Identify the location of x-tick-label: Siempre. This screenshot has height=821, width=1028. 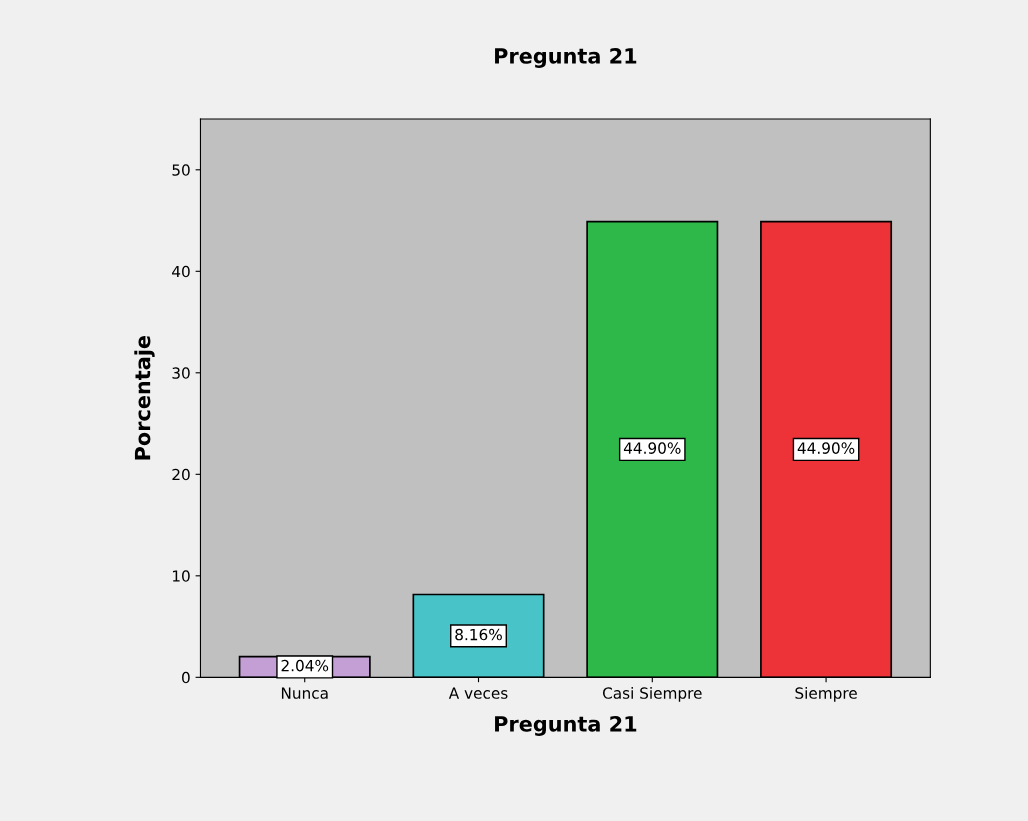
(826, 694).